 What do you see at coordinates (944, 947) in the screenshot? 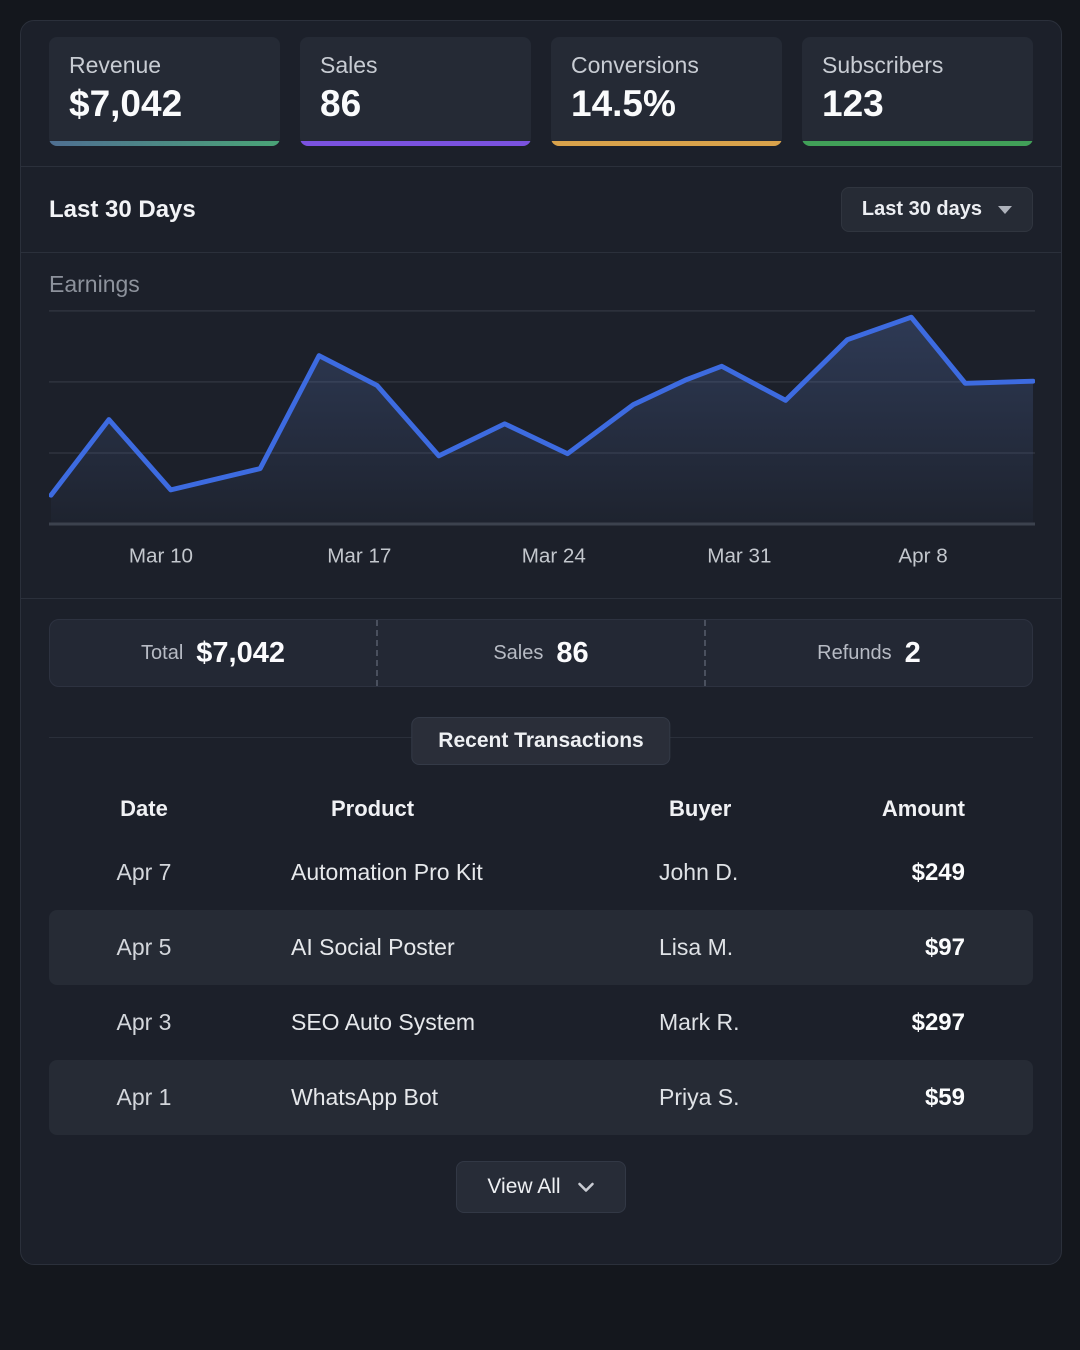
I see `tx-amount: $97` at bounding box center [944, 947].